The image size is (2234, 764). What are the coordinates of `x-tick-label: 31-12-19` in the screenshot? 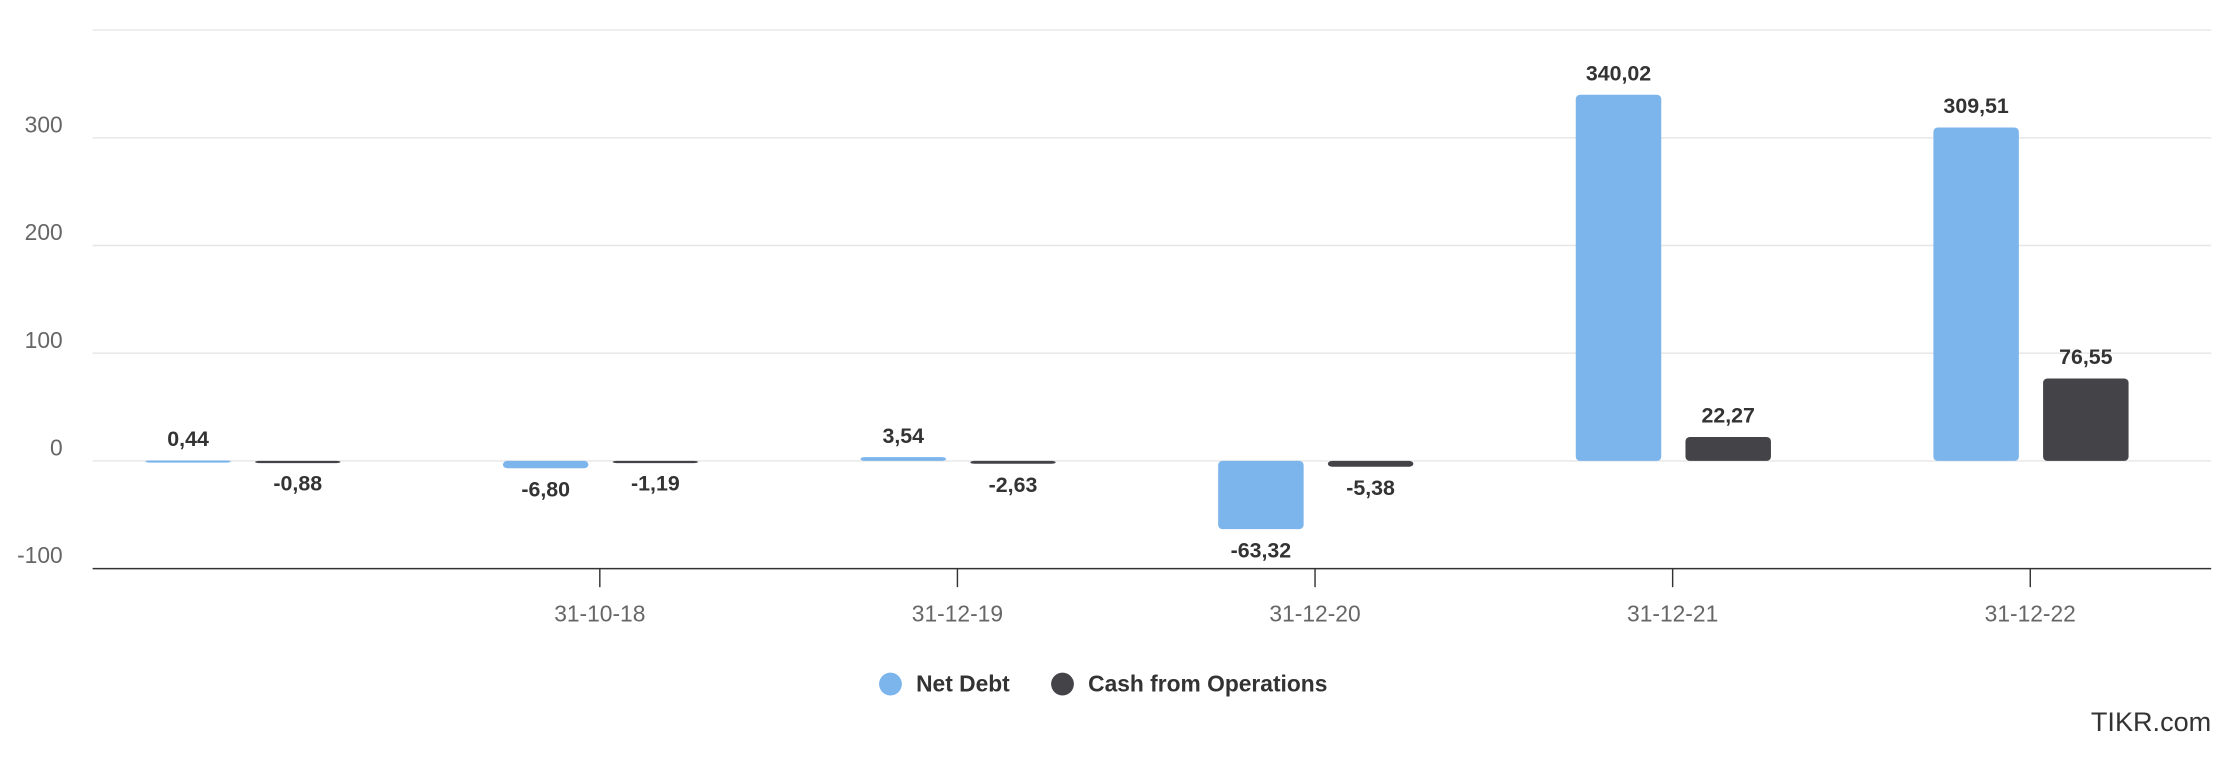 It's located at (957, 614).